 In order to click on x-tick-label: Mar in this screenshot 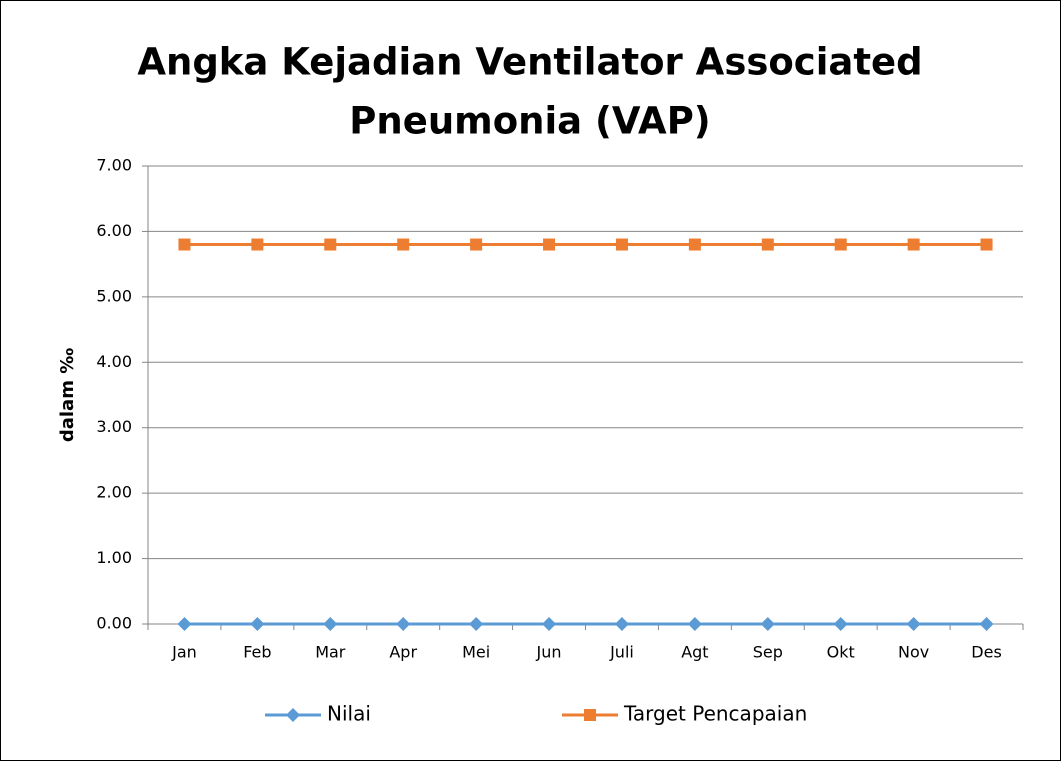, I will do `click(330, 652)`.